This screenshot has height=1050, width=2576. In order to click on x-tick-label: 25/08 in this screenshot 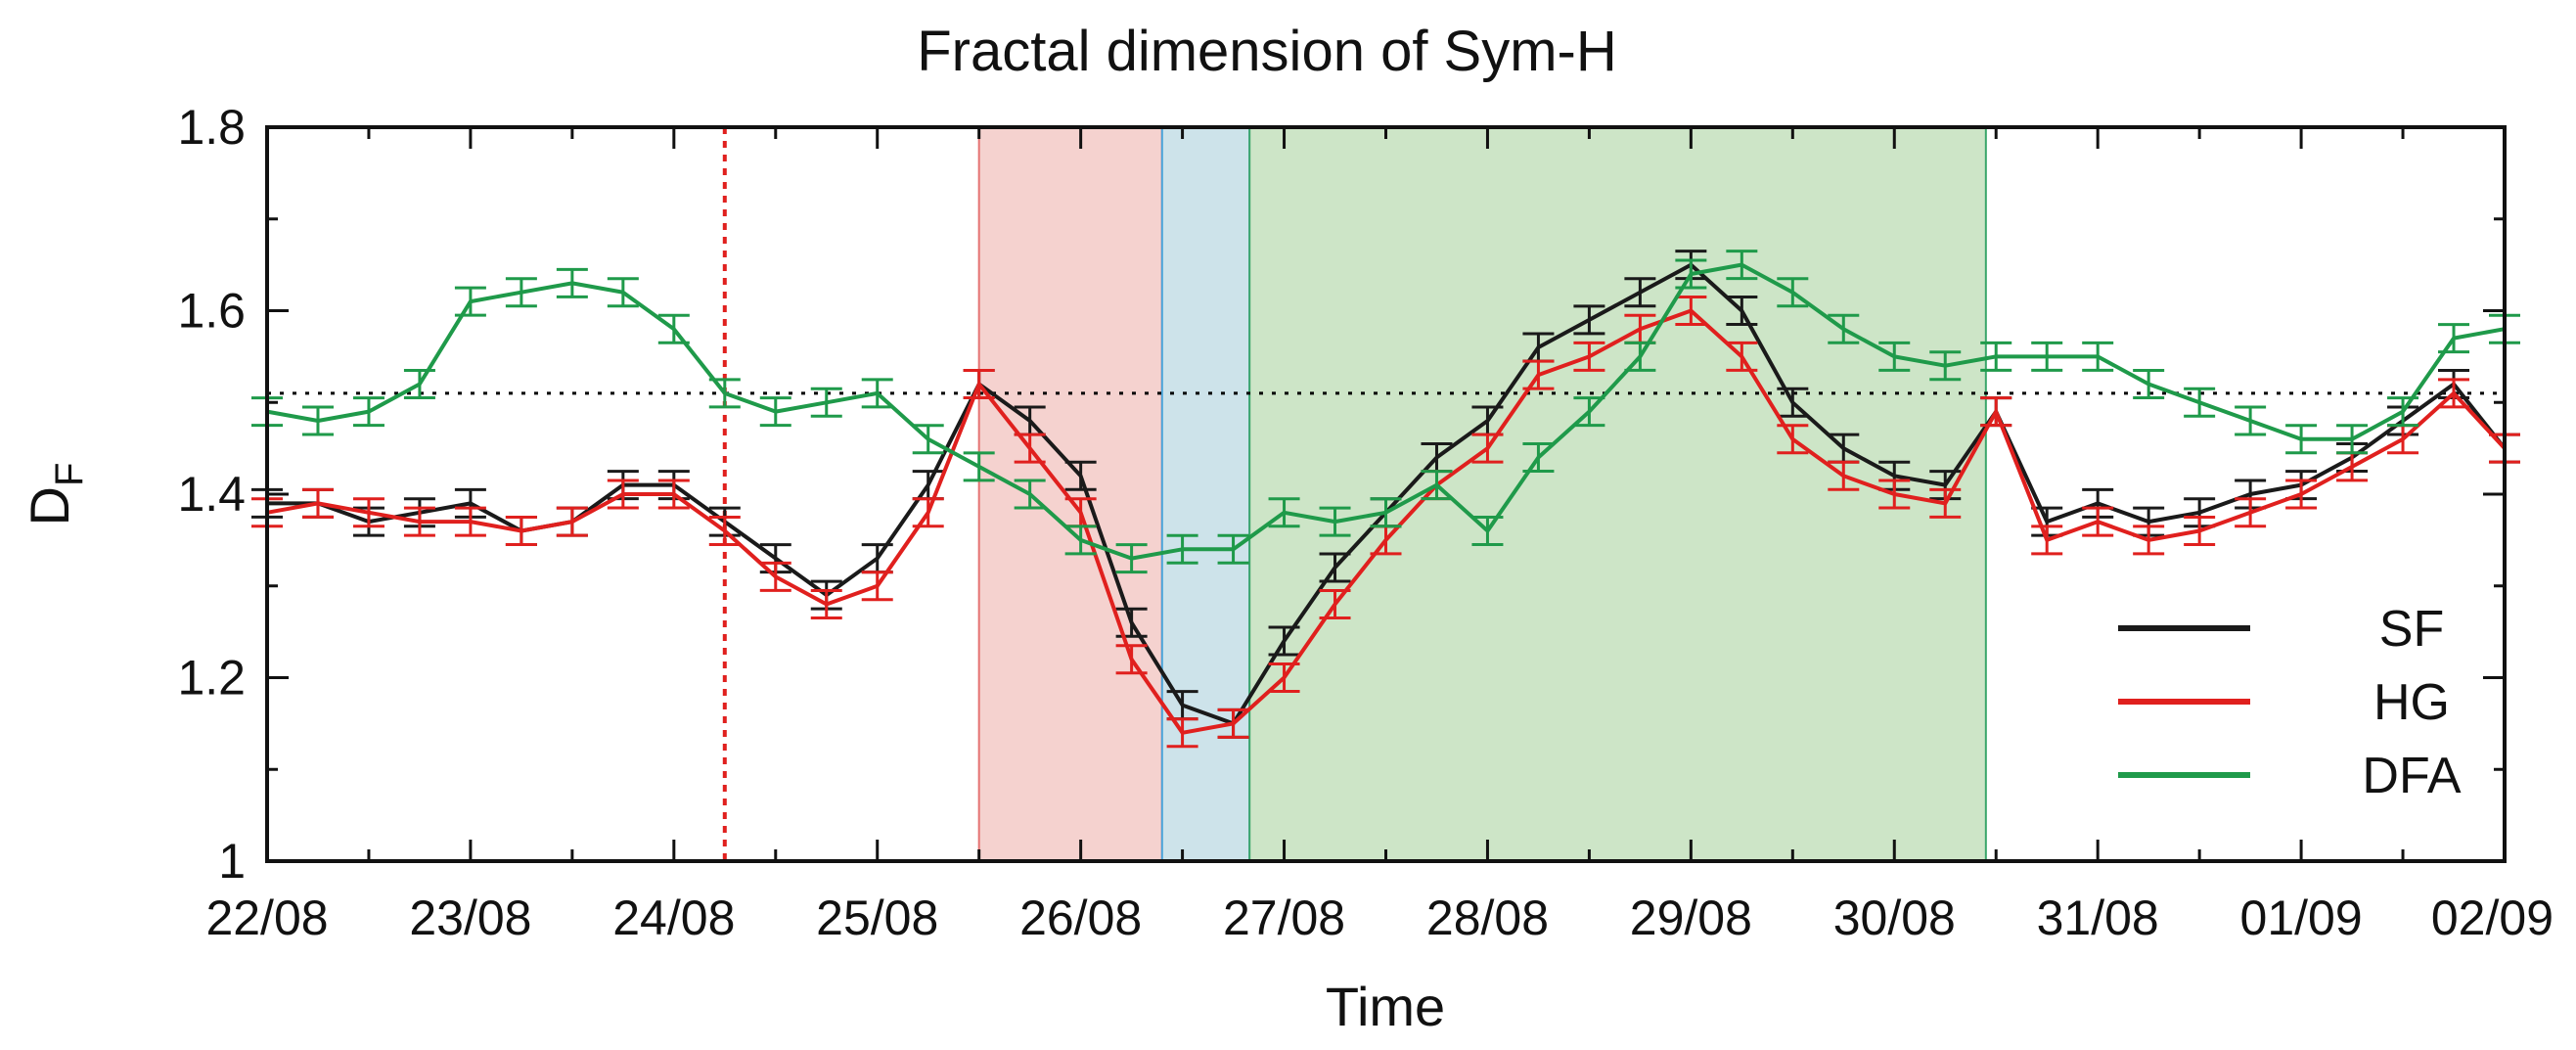, I will do `click(877, 917)`.